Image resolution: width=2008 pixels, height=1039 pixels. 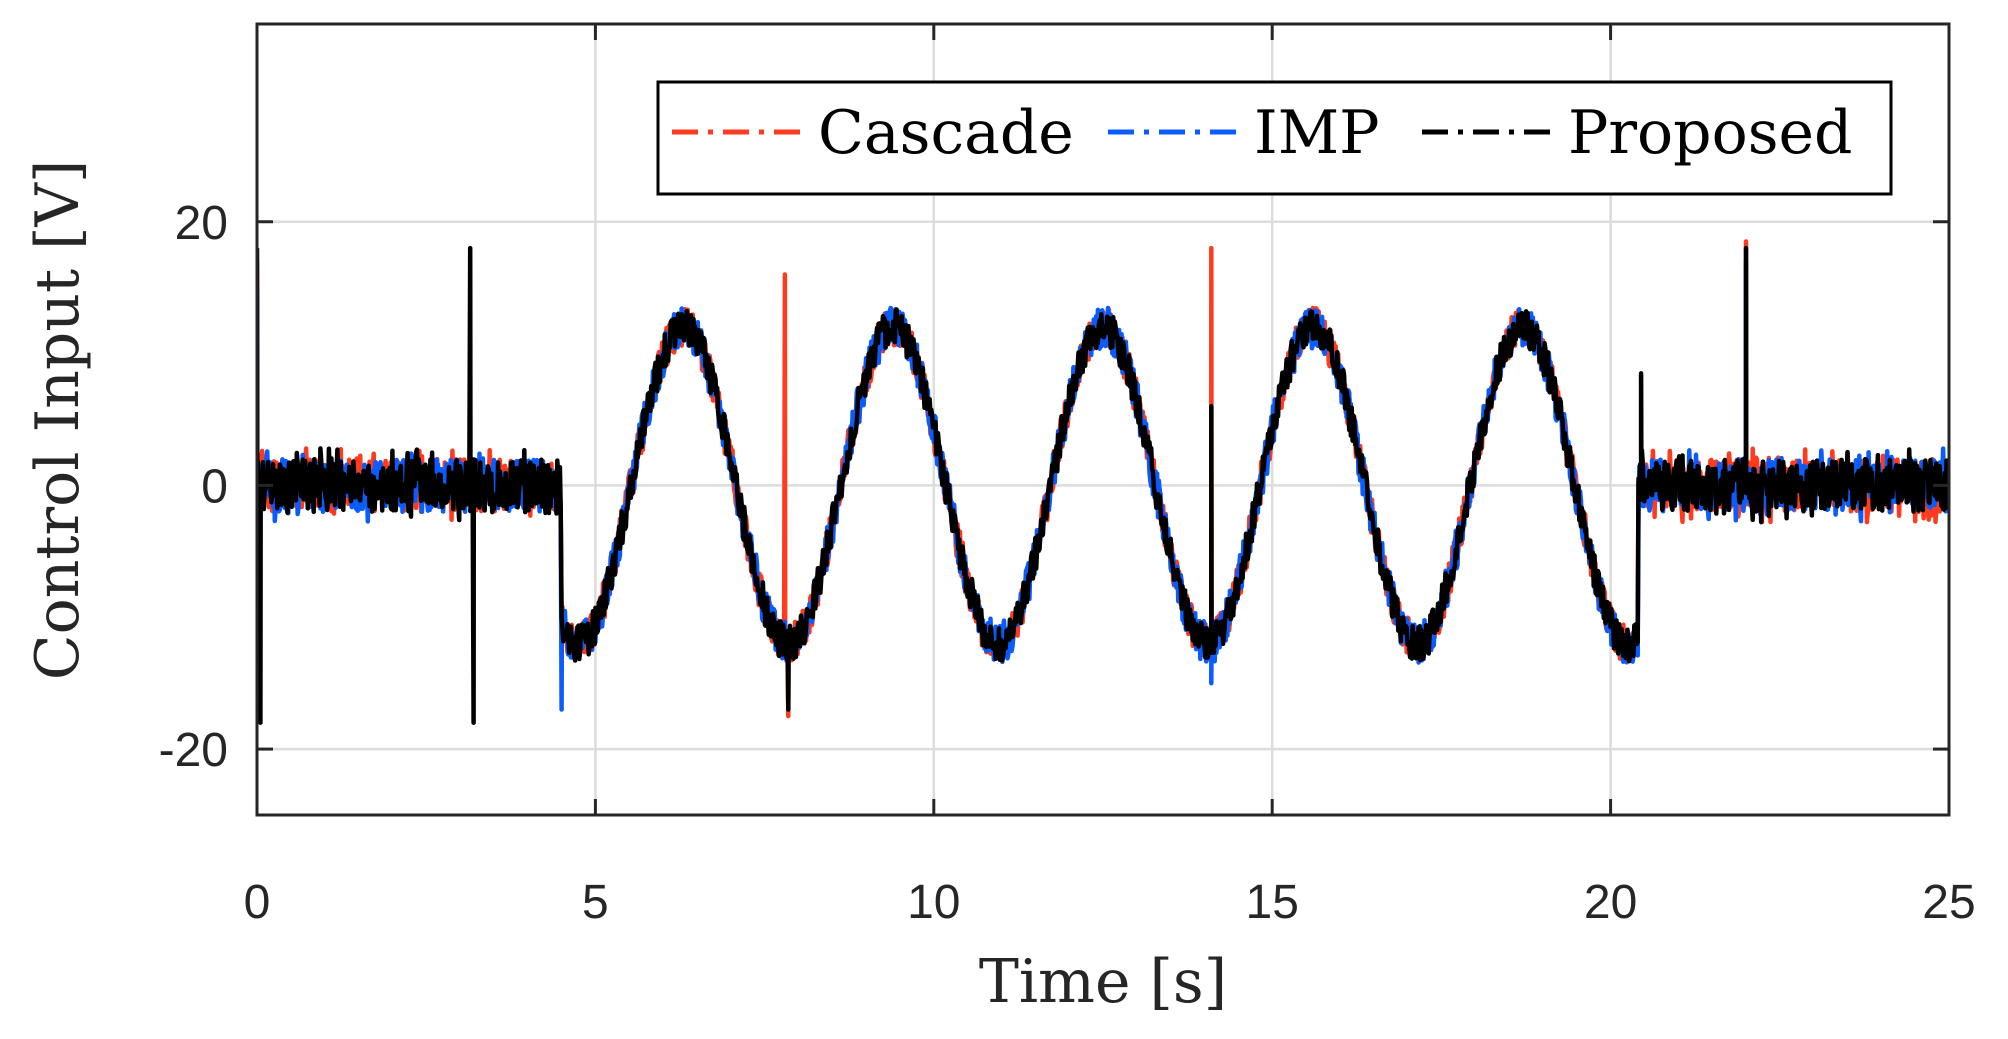 I want to click on x-tick-label: 15, so click(x=1272, y=902).